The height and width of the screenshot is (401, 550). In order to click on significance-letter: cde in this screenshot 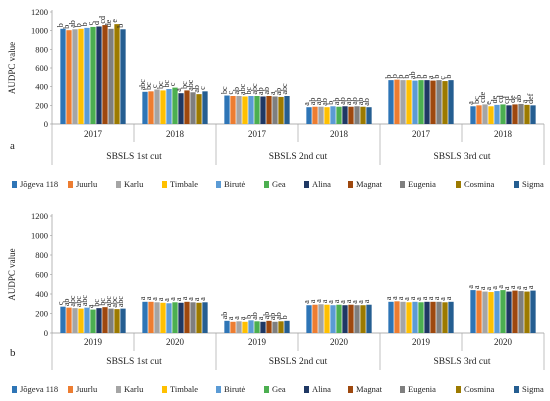, I will do `click(482, 97)`.